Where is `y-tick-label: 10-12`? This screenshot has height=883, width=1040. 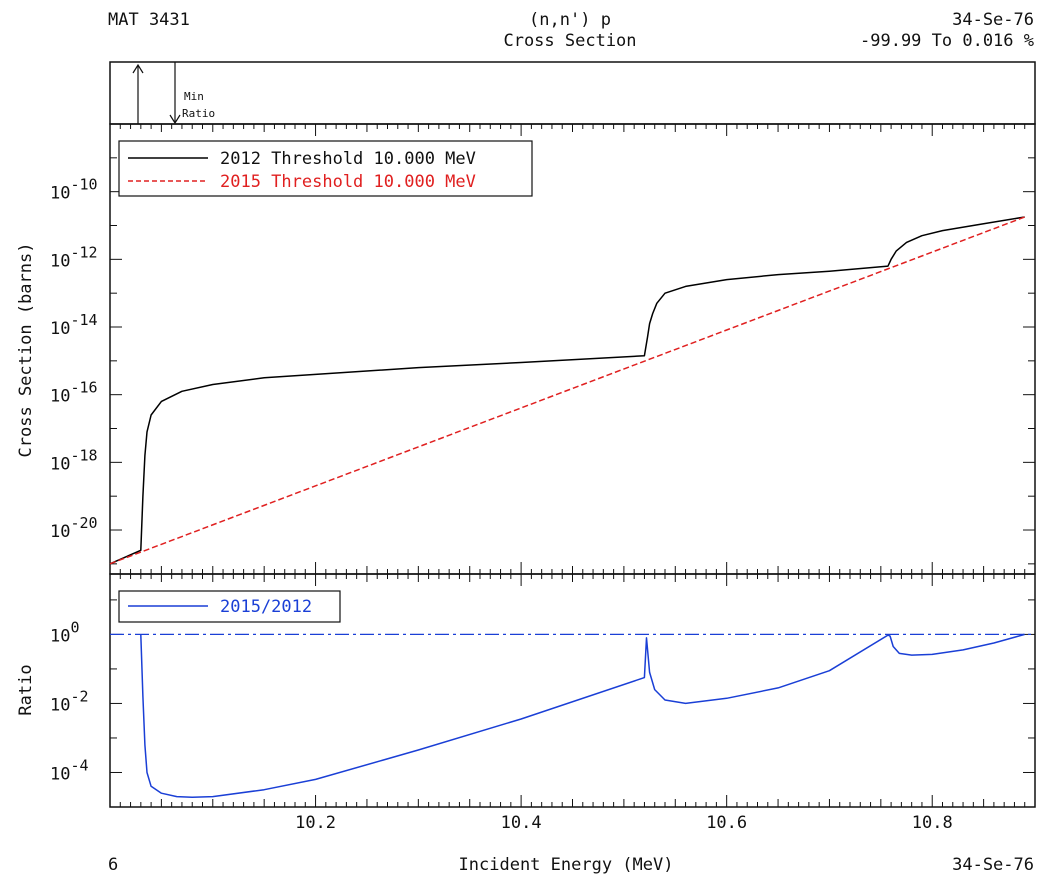 y-tick-label: 10-12 is located at coordinates (74, 257).